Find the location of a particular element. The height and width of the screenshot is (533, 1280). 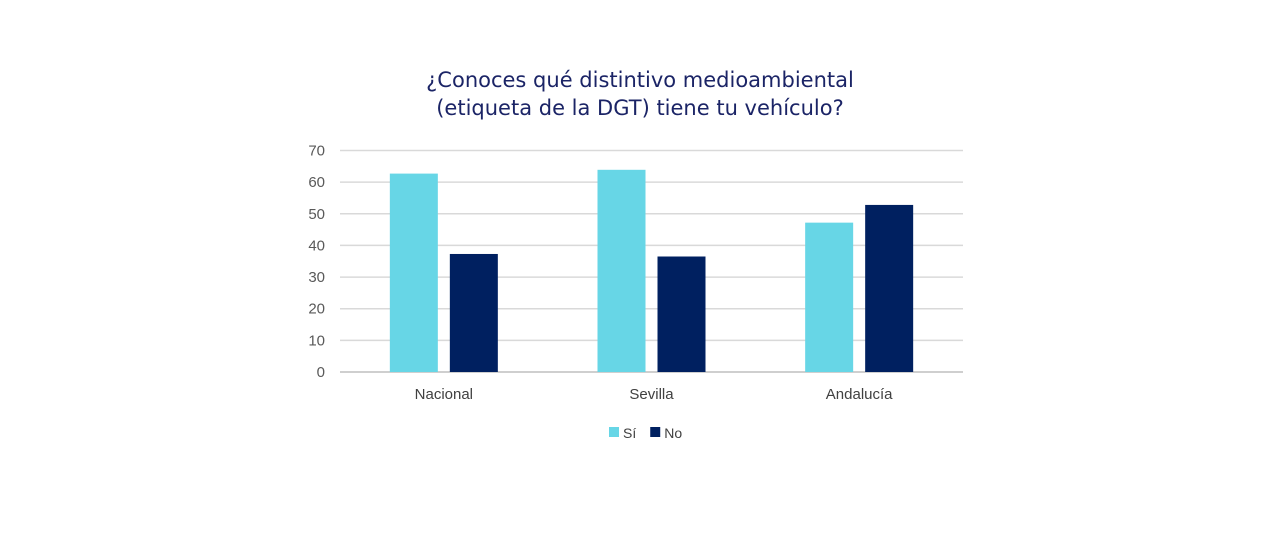

x-tick-label: Sevilla is located at coordinates (651, 394).